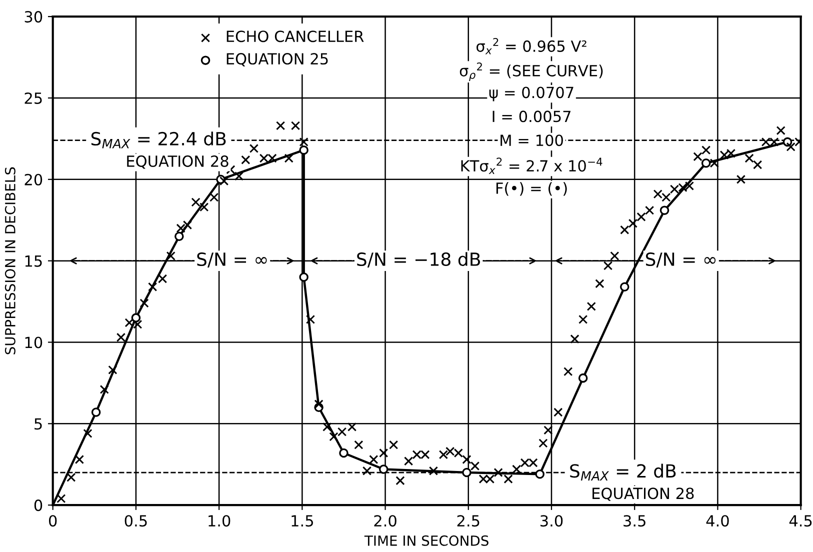  What do you see at coordinates (33, 261) in the screenshot?
I see `y-tick-label: 15` at bounding box center [33, 261].